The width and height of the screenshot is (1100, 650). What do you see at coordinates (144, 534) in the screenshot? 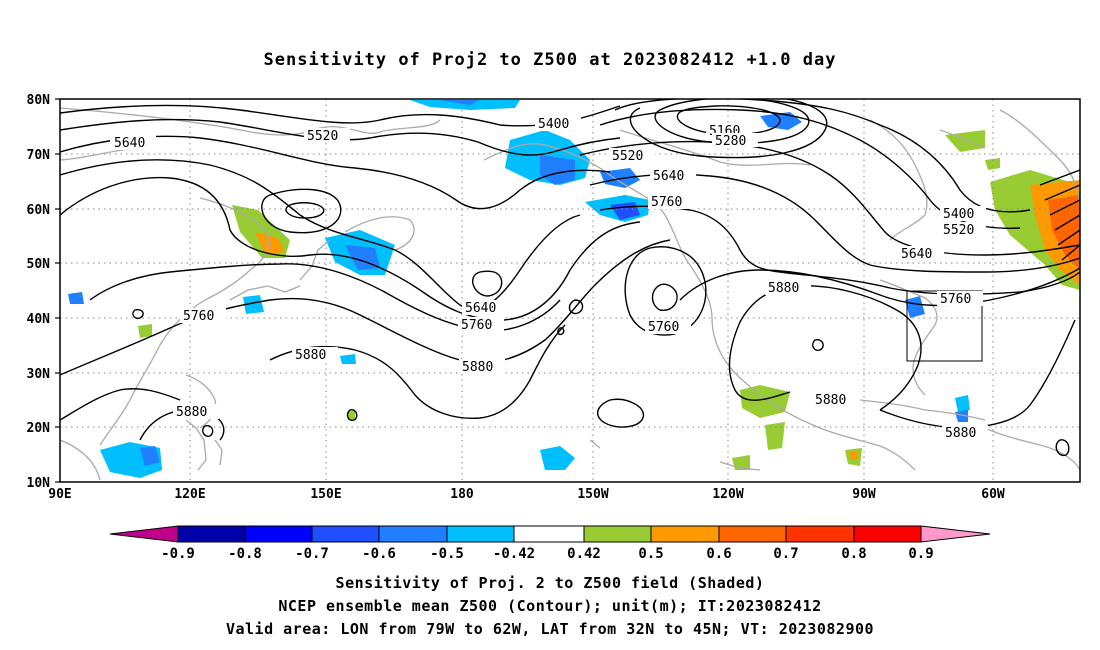
I see `colorbar-low-triangle` at bounding box center [144, 534].